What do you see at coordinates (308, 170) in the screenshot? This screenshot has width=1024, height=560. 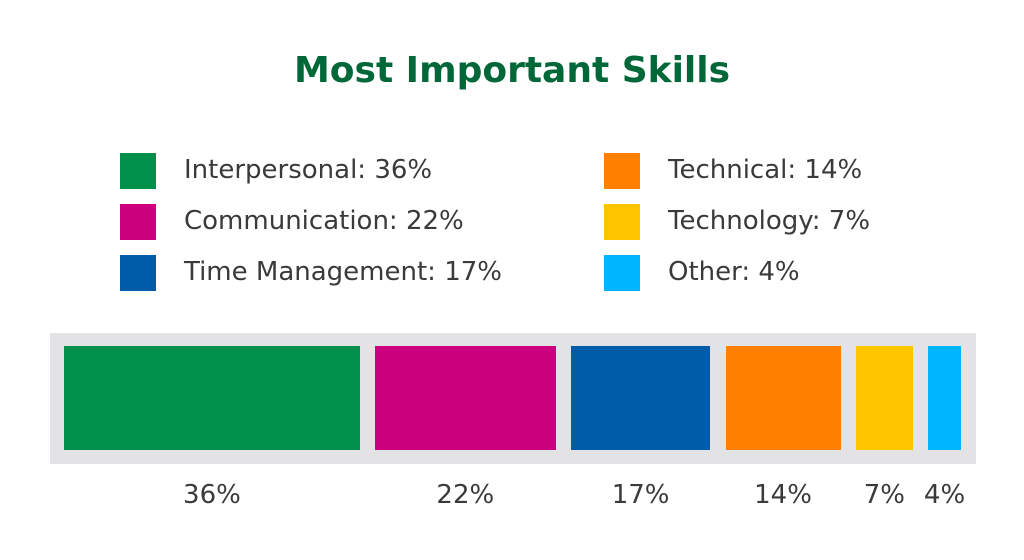 I see `legend-label: Interpersonal: 36%` at bounding box center [308, 170].